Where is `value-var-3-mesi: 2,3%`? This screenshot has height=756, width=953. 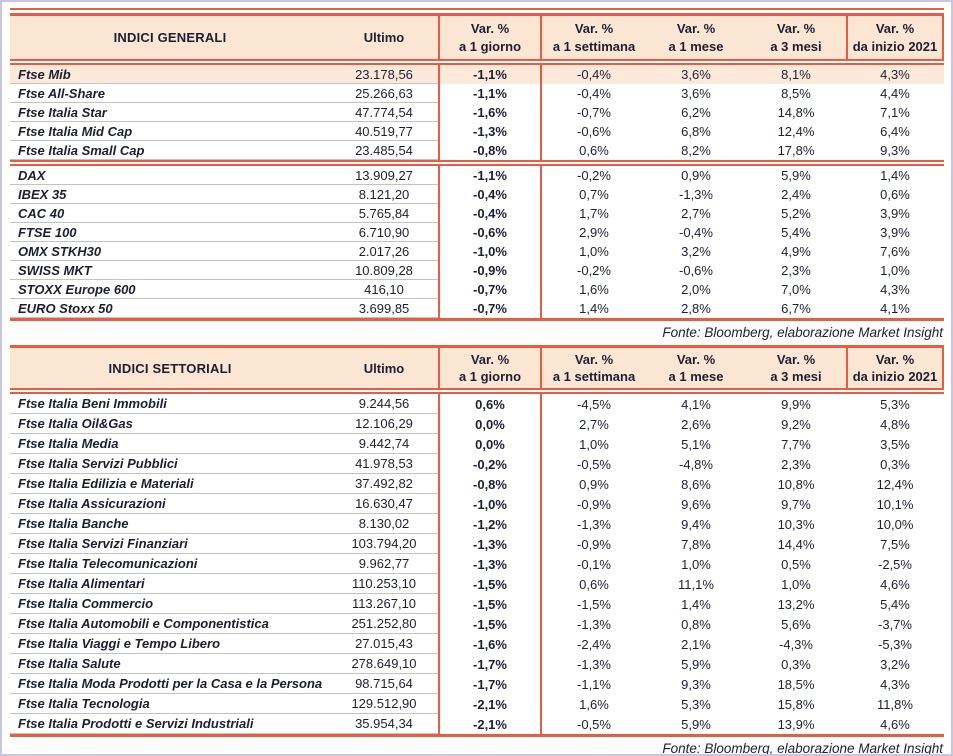 value-var-3-mesi: 2,3% is located at coordinates (796, 270).